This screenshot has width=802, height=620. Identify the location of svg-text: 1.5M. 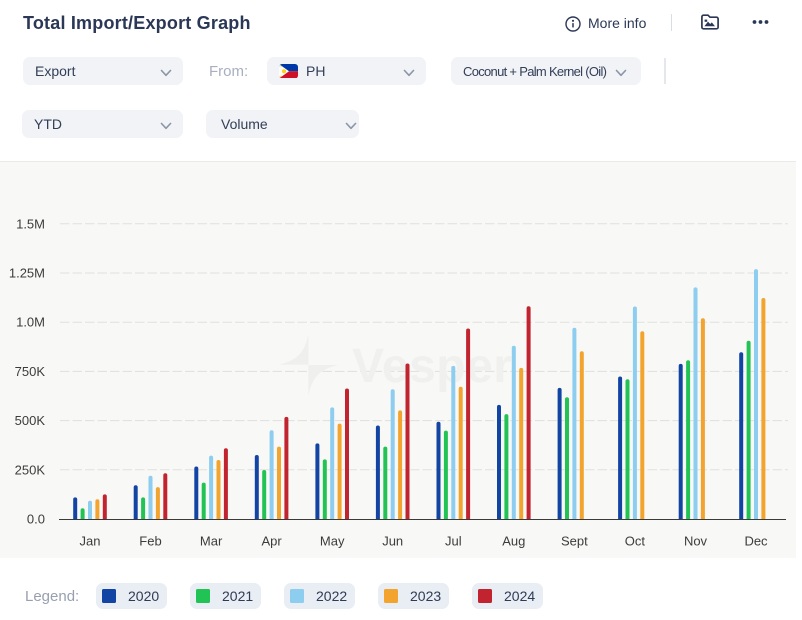
(30, 223).